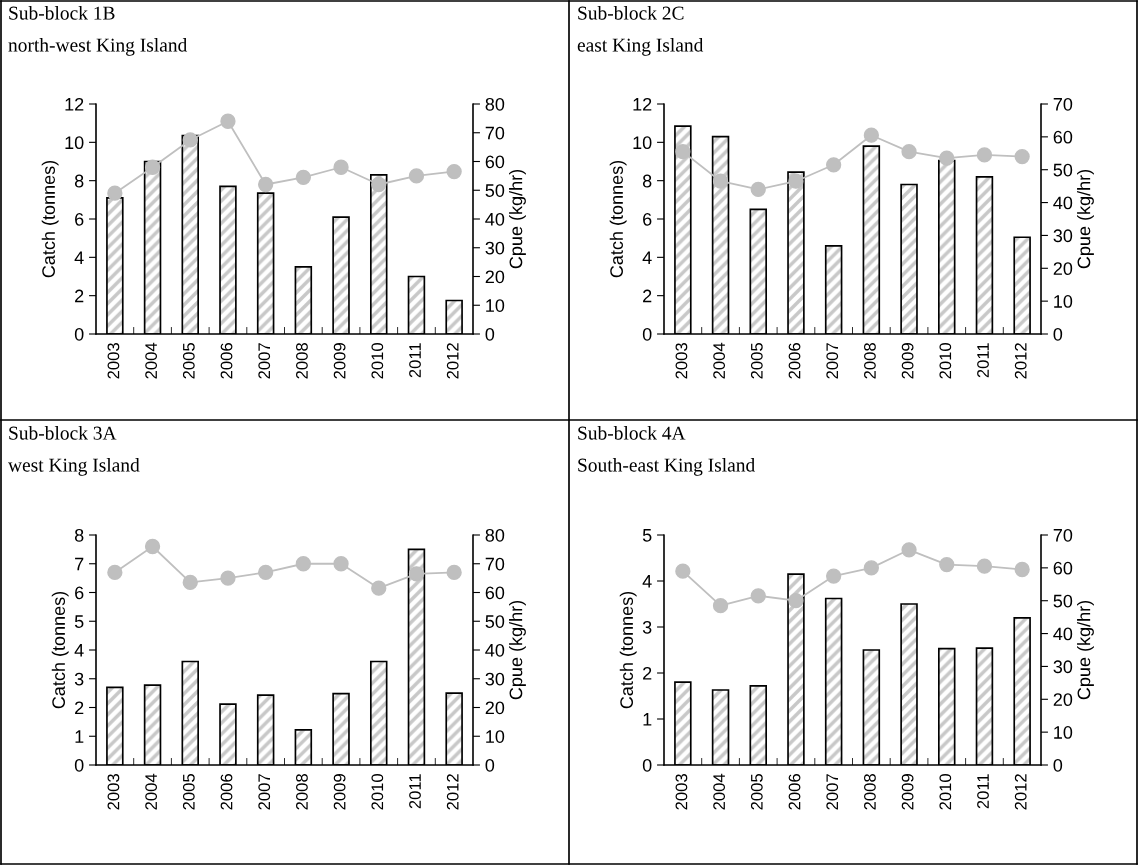 The width and height of the screenshot is (1138, 865). What do you see at coordinates (631, 13) in the screenshot?
I see `chart-title: Sub-block 2C` at bounding box center [631, 13].